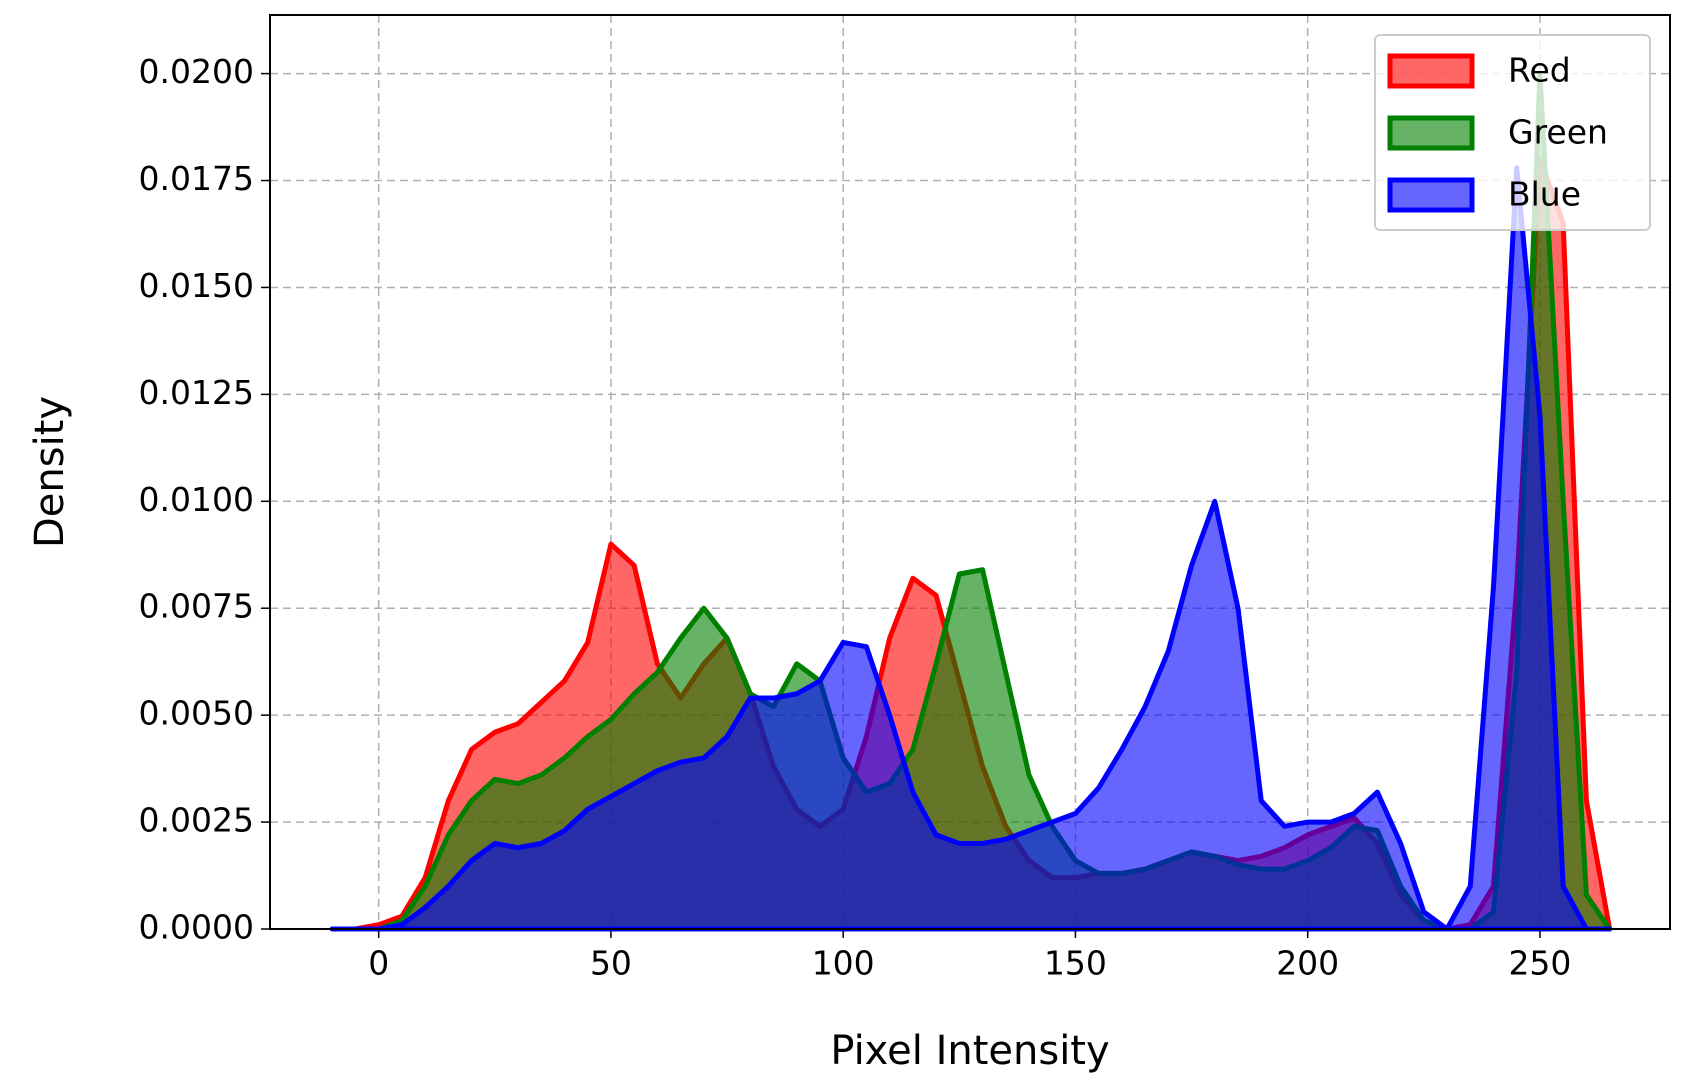 The image size is (1694, 1090). I want to click on x-tick-label: 250, so click(1539, 963).